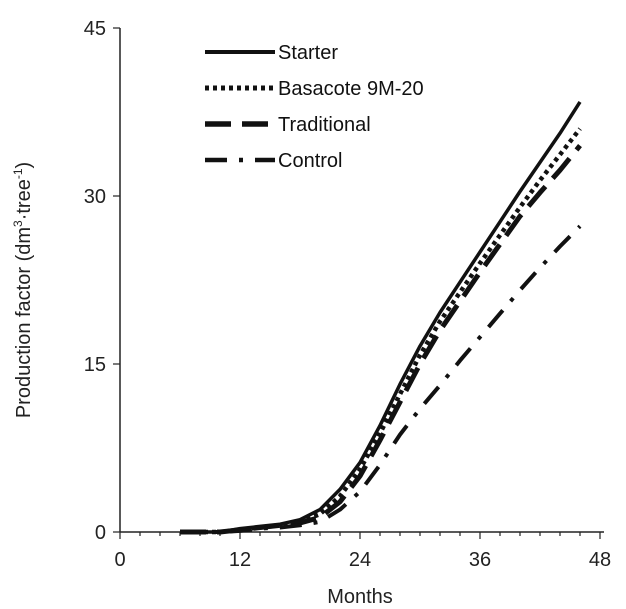 Image resolution: width=626 pixels, height=609 pixels. I want to click on y-axis-title-sup-1: 3, so click(18, 223).